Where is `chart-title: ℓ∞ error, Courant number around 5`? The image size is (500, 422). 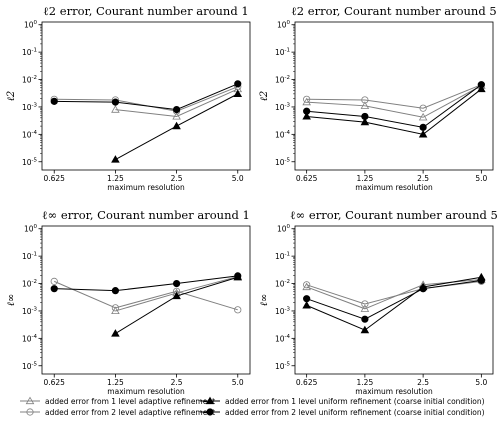
chart-title: ℓ∞ error, Courant number around 5 is located at coordinates (394, 215).